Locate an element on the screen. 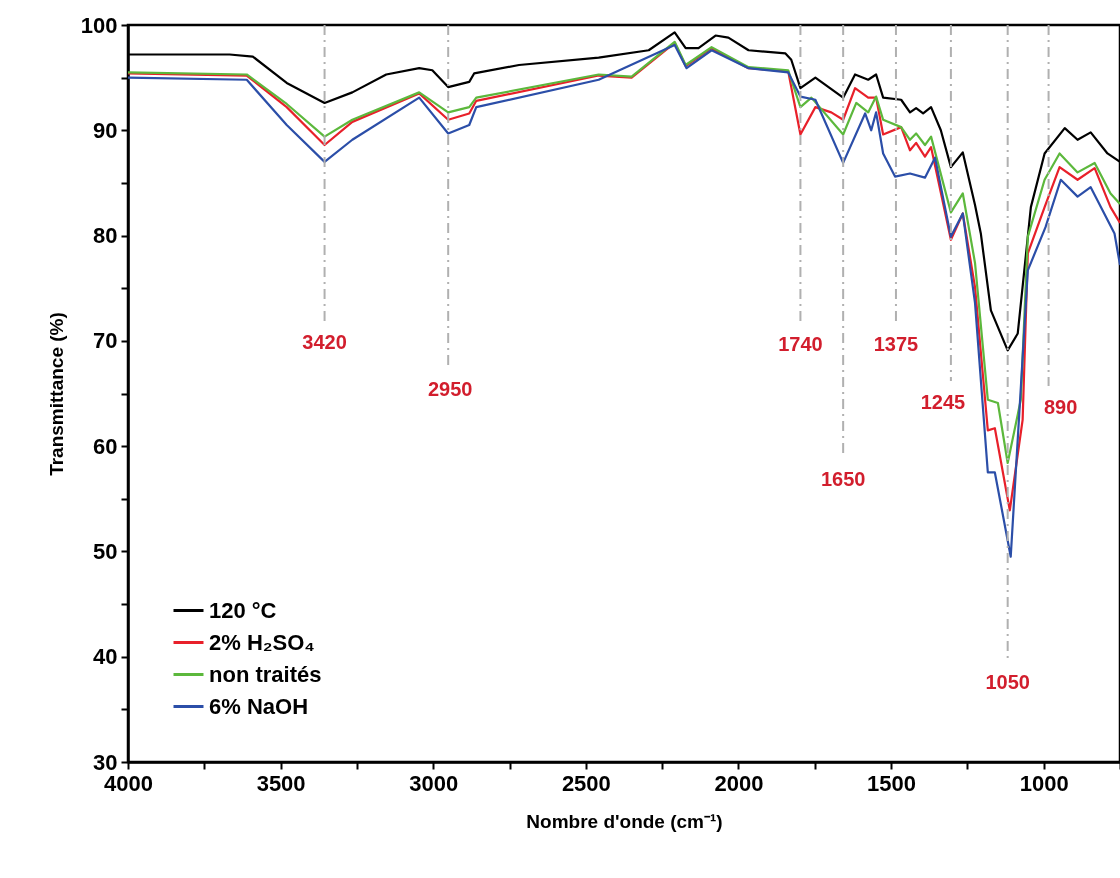 The width and height of the screenshot is (1120, 878). legend-label: 6% NaOH is located at coordinates (259, 706).